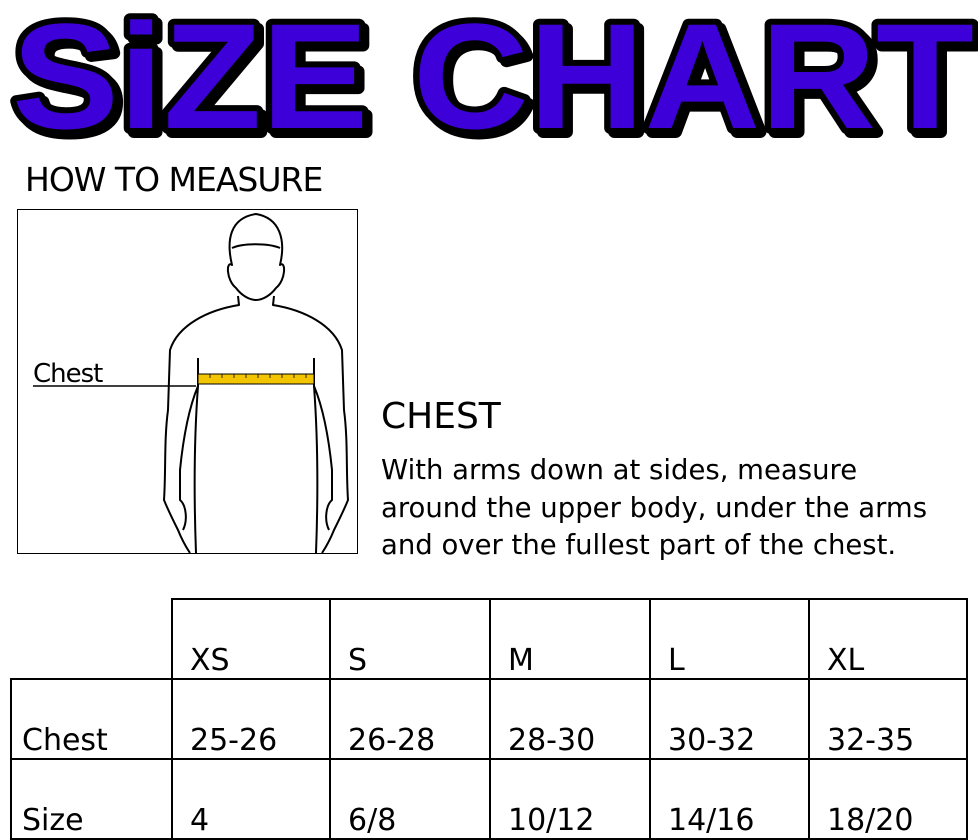 Image resolution: width=978 pixels, height=840 pixels. I want to click on table-cell: 26-28, so click(410, 719).